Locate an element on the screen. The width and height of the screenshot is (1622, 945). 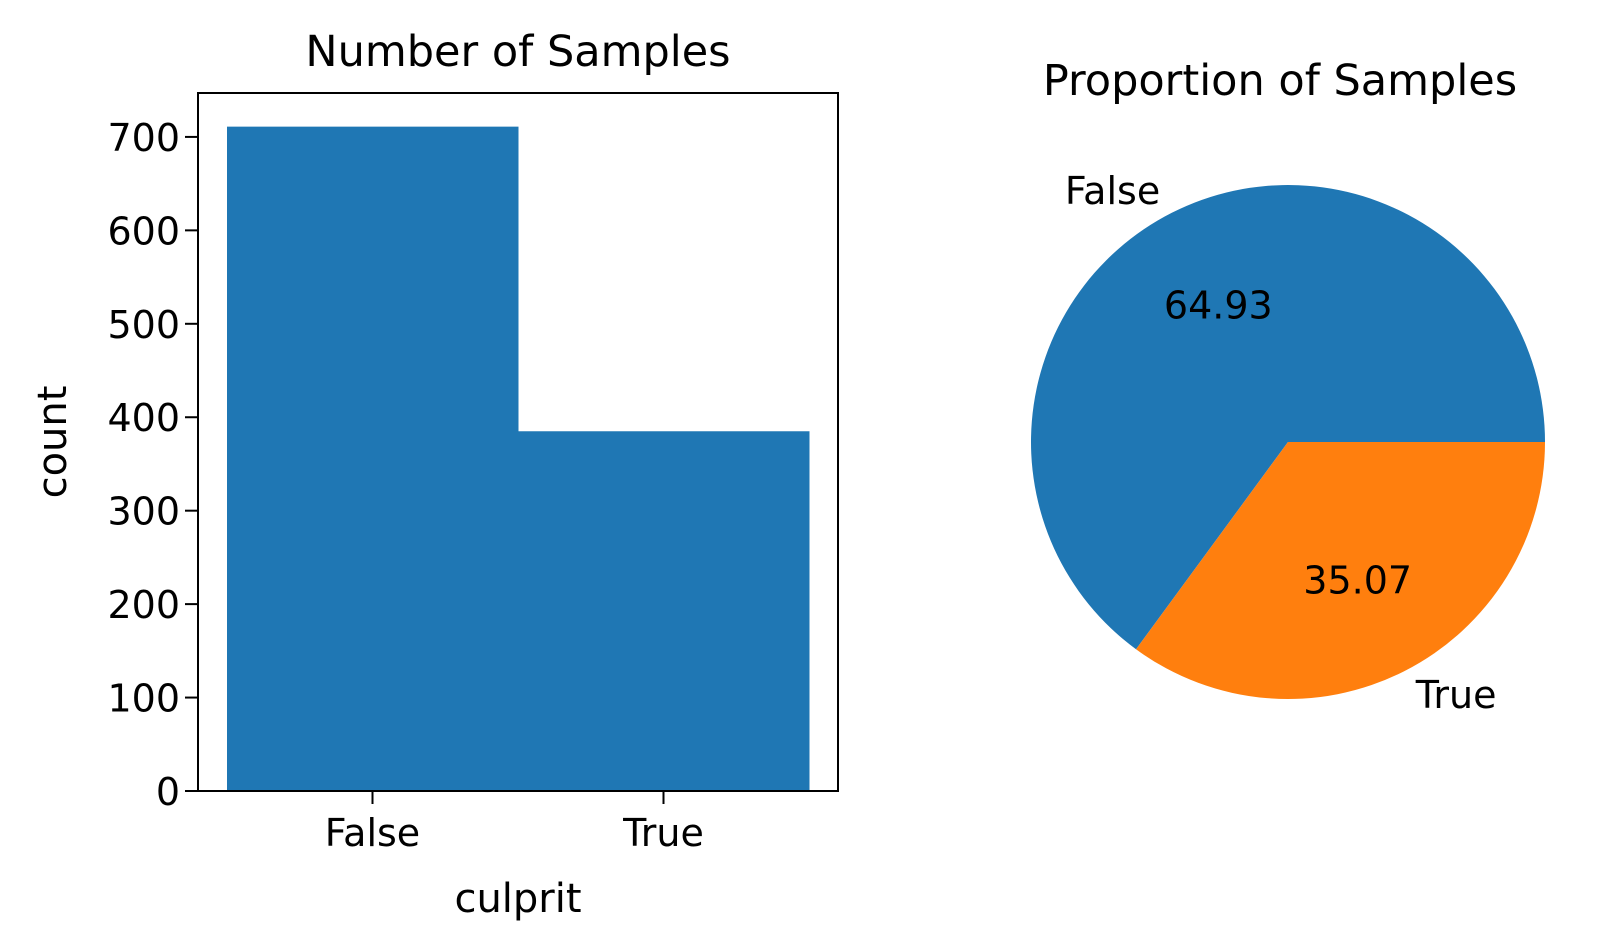
pie-chart-title: Proportion of Samples is located at coordinates (1280, 81).